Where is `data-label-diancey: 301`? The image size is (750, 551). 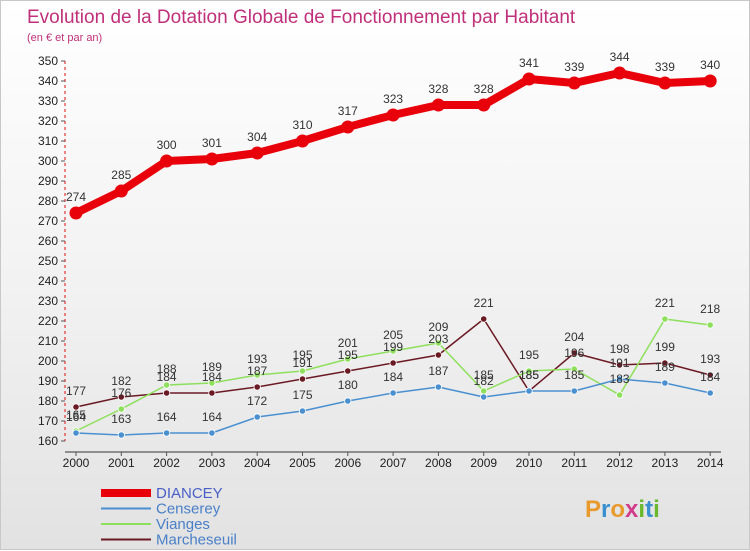
data-label-diancey: 301 is located at coordinates (212, 143).